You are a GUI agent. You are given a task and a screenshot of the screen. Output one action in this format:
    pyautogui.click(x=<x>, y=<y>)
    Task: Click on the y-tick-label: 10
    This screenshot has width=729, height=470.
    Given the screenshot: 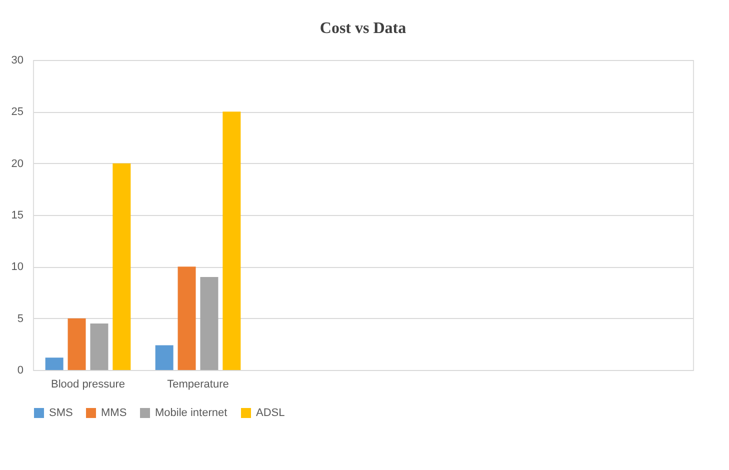 What is the action you would take?
    pyautogui.click(x=17, y=267)
    